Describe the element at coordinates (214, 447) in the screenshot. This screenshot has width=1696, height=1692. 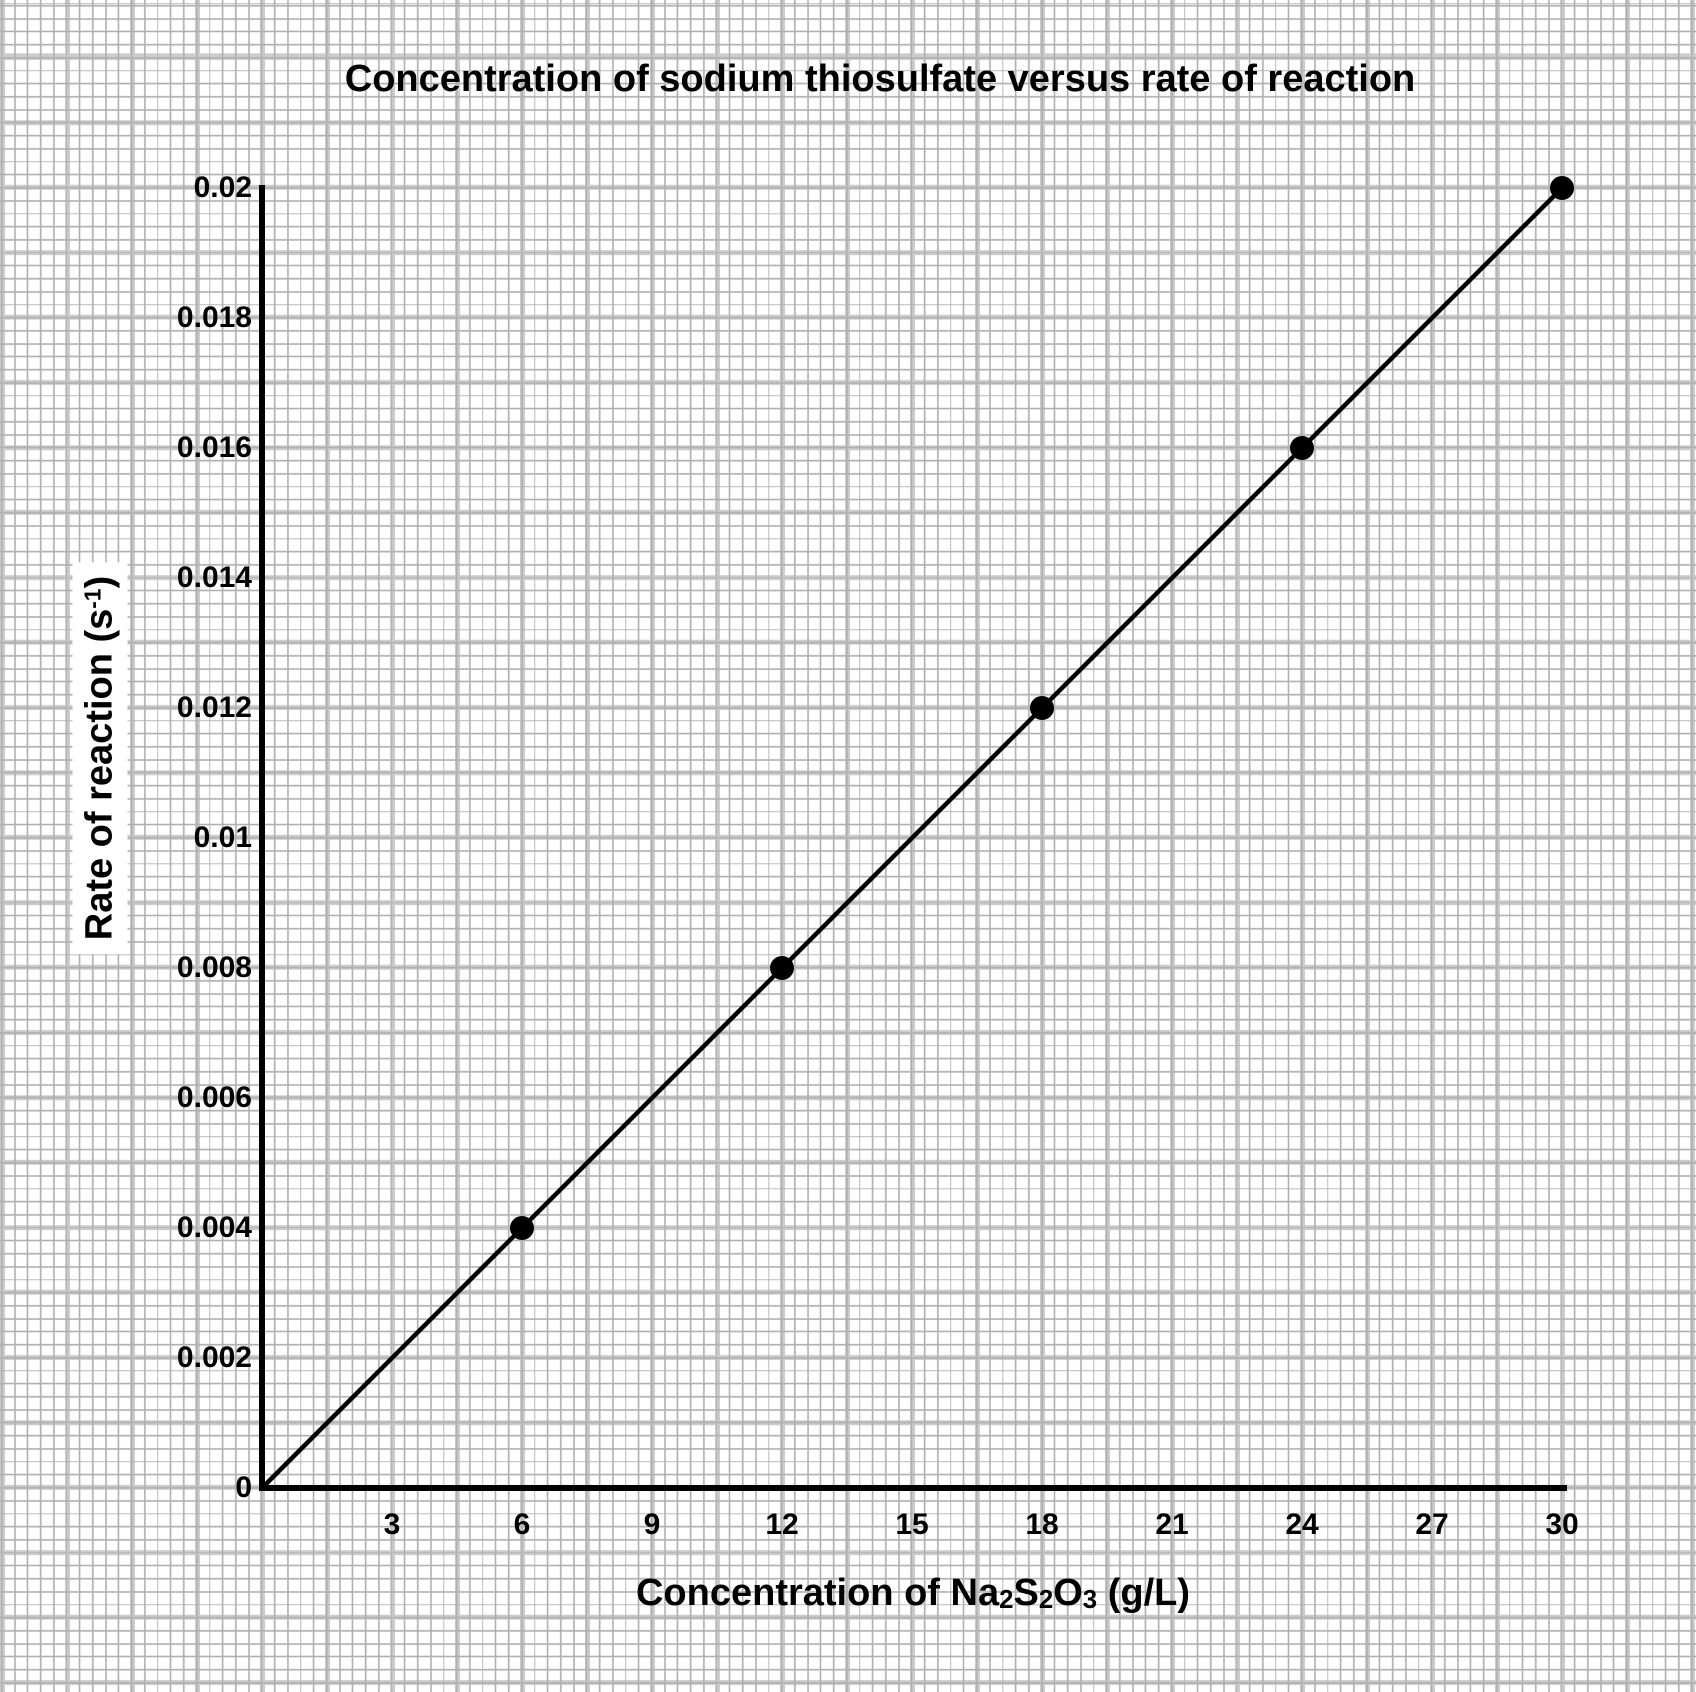
I see `y-tick-label: 0.016` at that location.